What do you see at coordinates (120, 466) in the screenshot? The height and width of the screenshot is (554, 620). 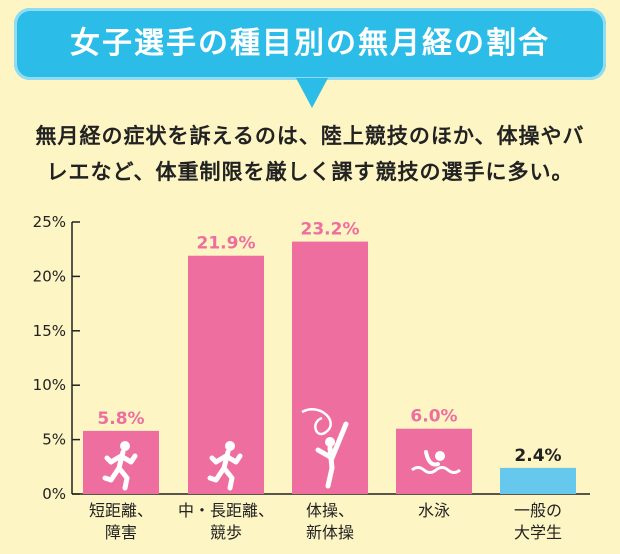 I see `runner-icon` at bounding box center [120, 466].